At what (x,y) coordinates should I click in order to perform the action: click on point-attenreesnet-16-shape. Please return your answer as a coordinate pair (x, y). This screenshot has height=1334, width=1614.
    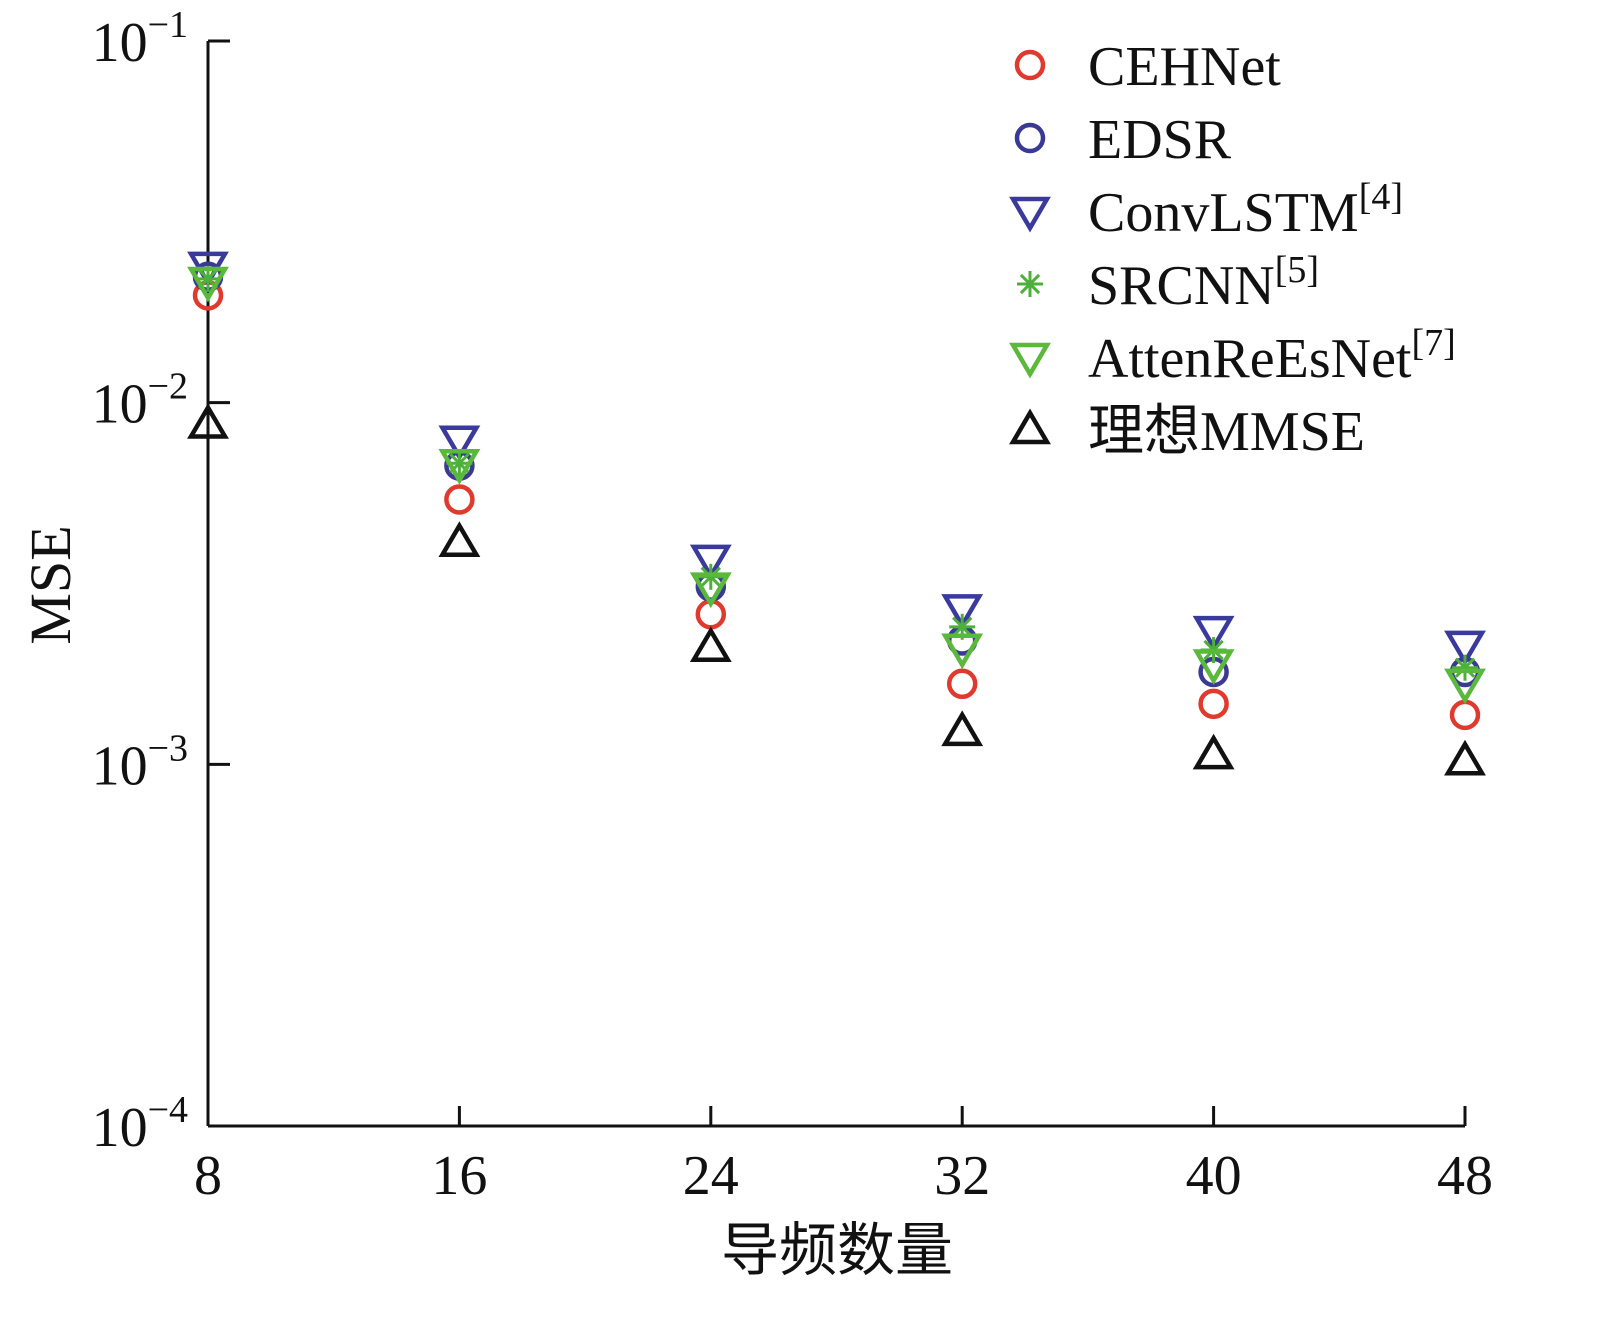
    Looking at the image, I should click on (459, 466).